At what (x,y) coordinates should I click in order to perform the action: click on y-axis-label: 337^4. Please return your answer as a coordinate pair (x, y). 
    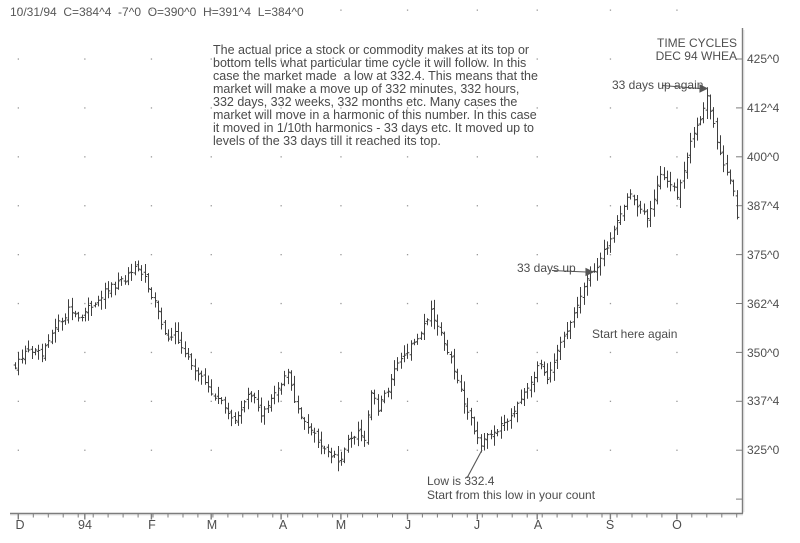
    Looking at the image, I should click on (763, 401).